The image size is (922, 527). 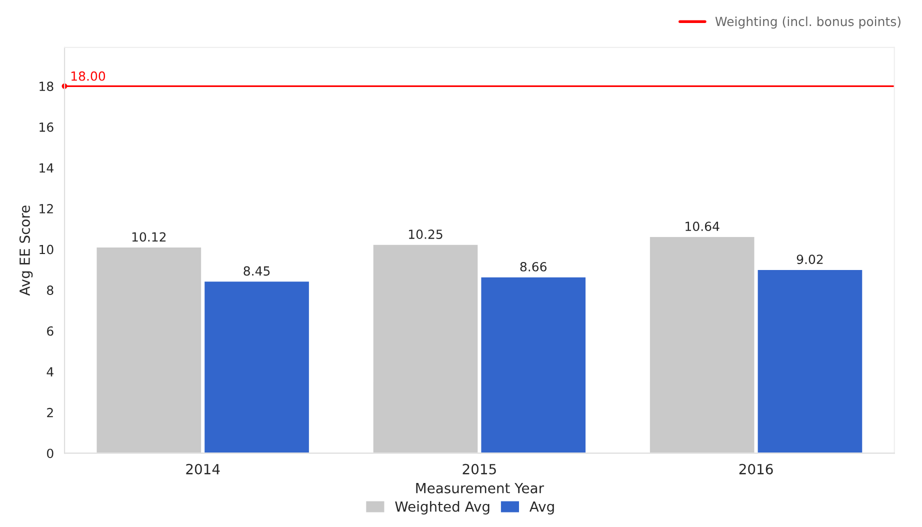 I want to click on y-tick-label: 12, so click(x=46, y=209).